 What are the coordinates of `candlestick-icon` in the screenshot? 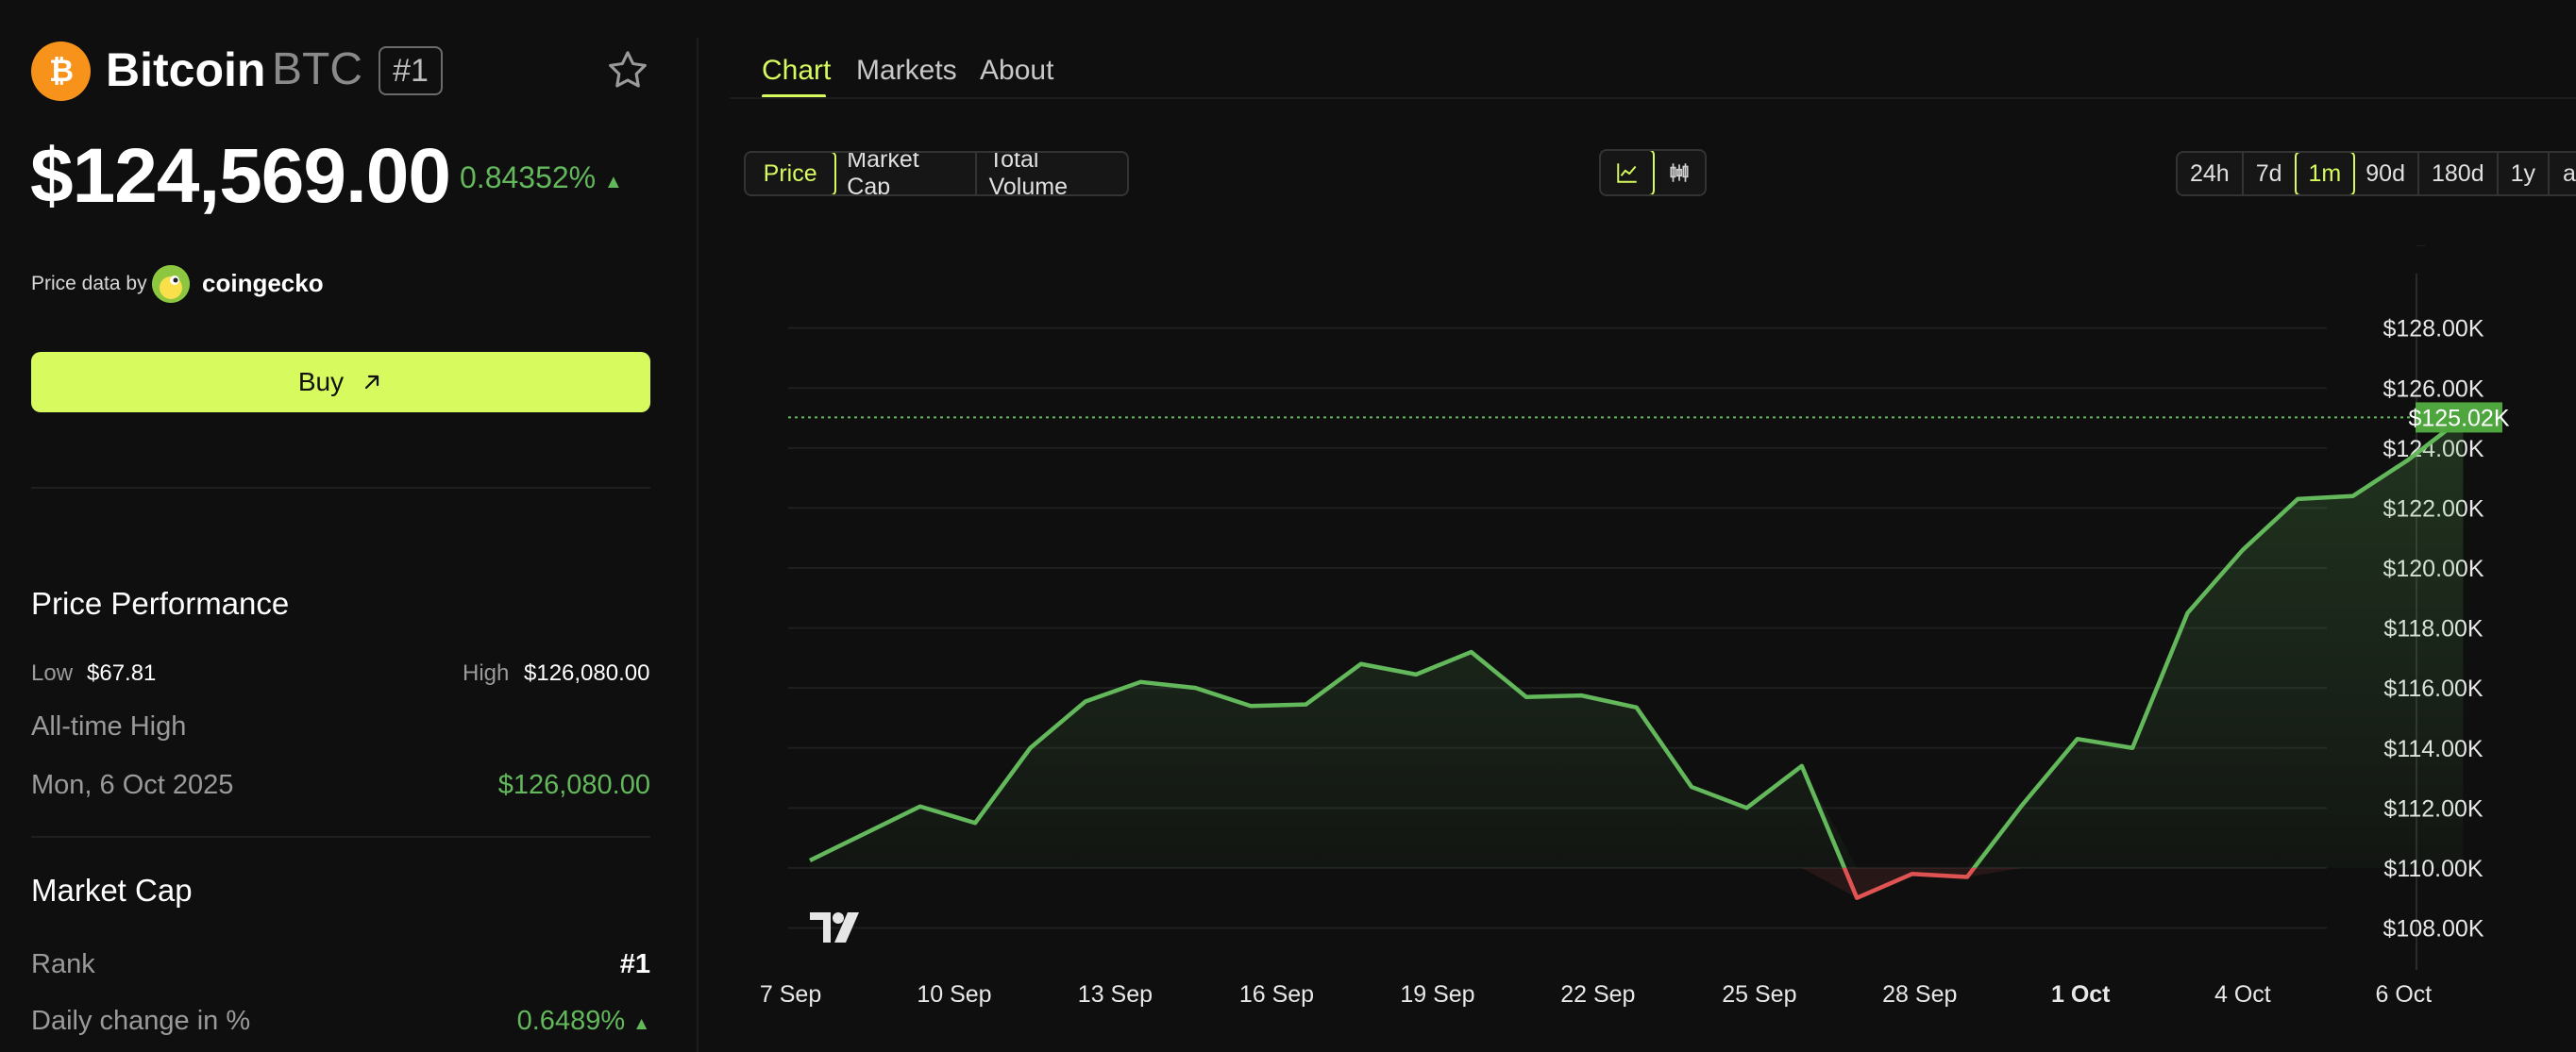 It's located at (1679, 172).